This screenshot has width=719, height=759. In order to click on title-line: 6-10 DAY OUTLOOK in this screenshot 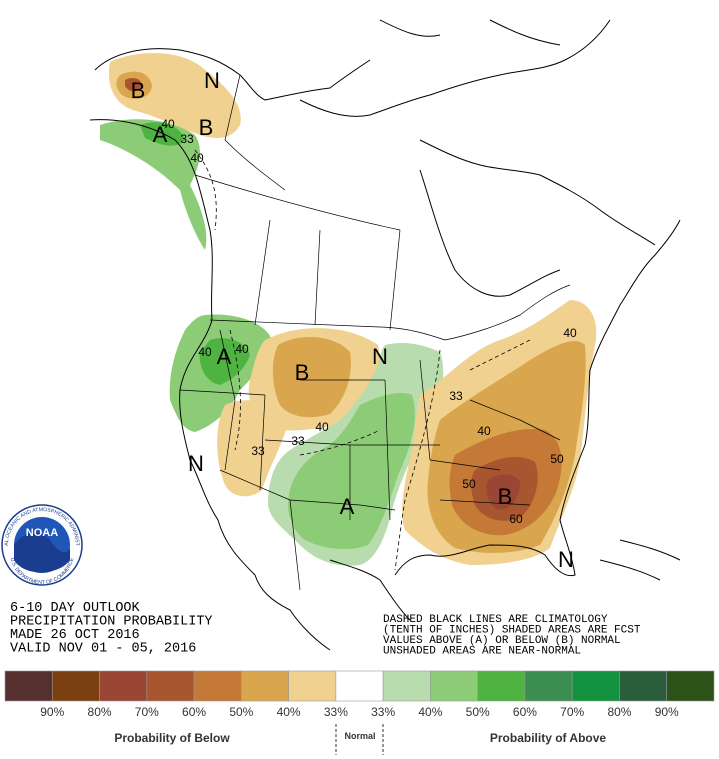, I will do `click(75, 608)`.